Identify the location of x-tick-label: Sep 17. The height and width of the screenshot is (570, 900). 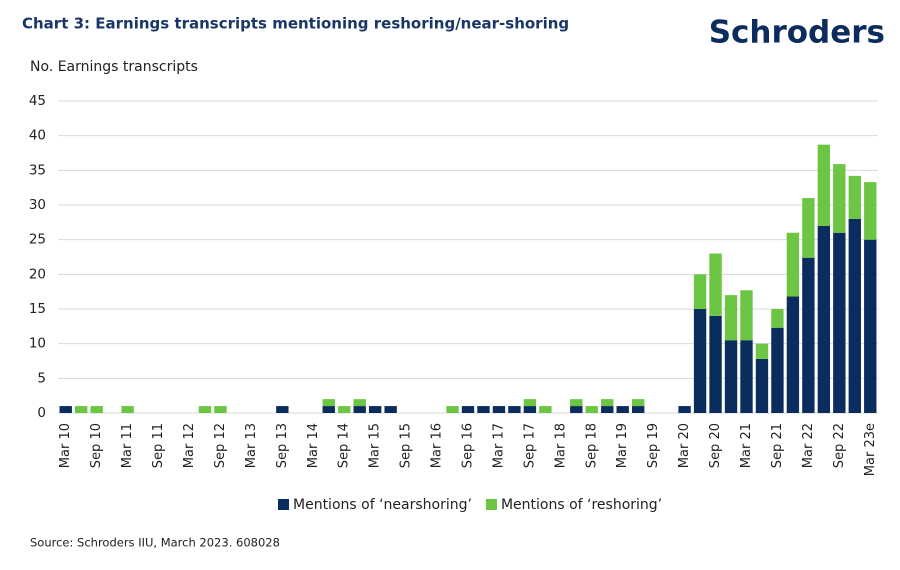
(529, 445).